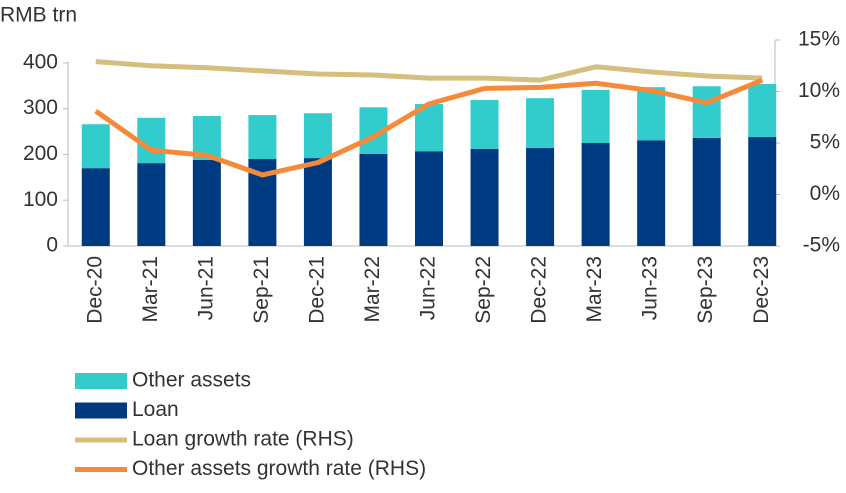 The height and width of the screenshot is (493, 846). I want to click on y2-tick-label: -5%, so click(821, 245).